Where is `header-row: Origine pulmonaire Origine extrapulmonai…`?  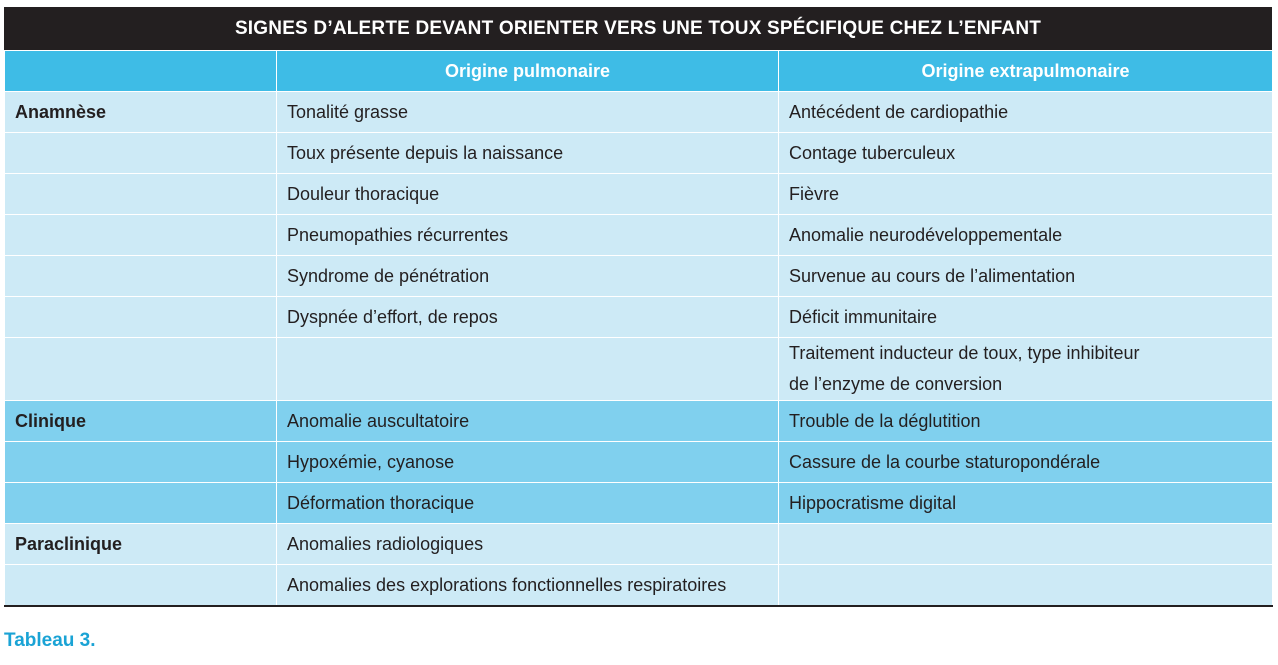
header-row: Origine pulmonaire Origine extrapulmonai… is located at coordinates (638, 71).